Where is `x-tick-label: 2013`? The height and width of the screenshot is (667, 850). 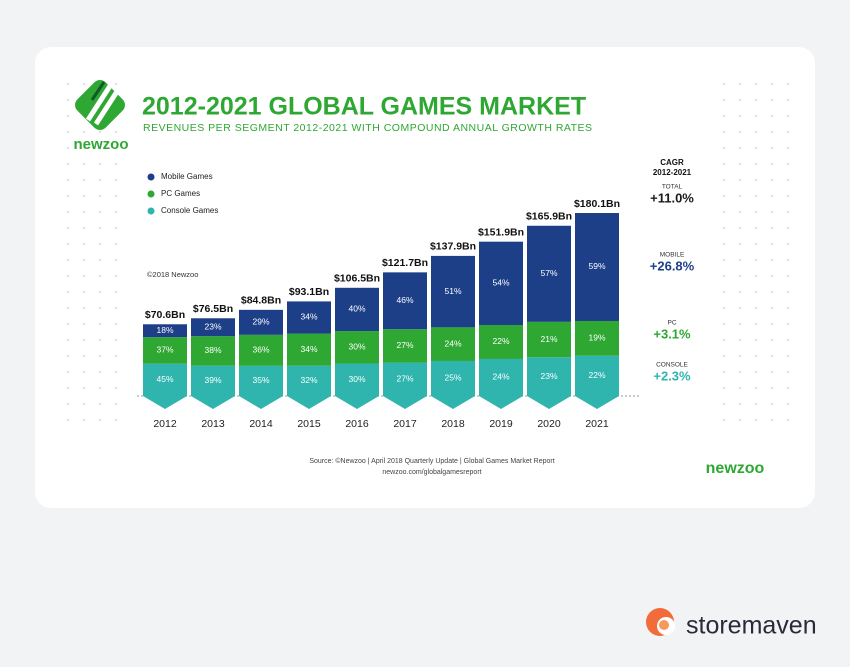
x-tick-label: 2013 is located at coordinates (213, 424).